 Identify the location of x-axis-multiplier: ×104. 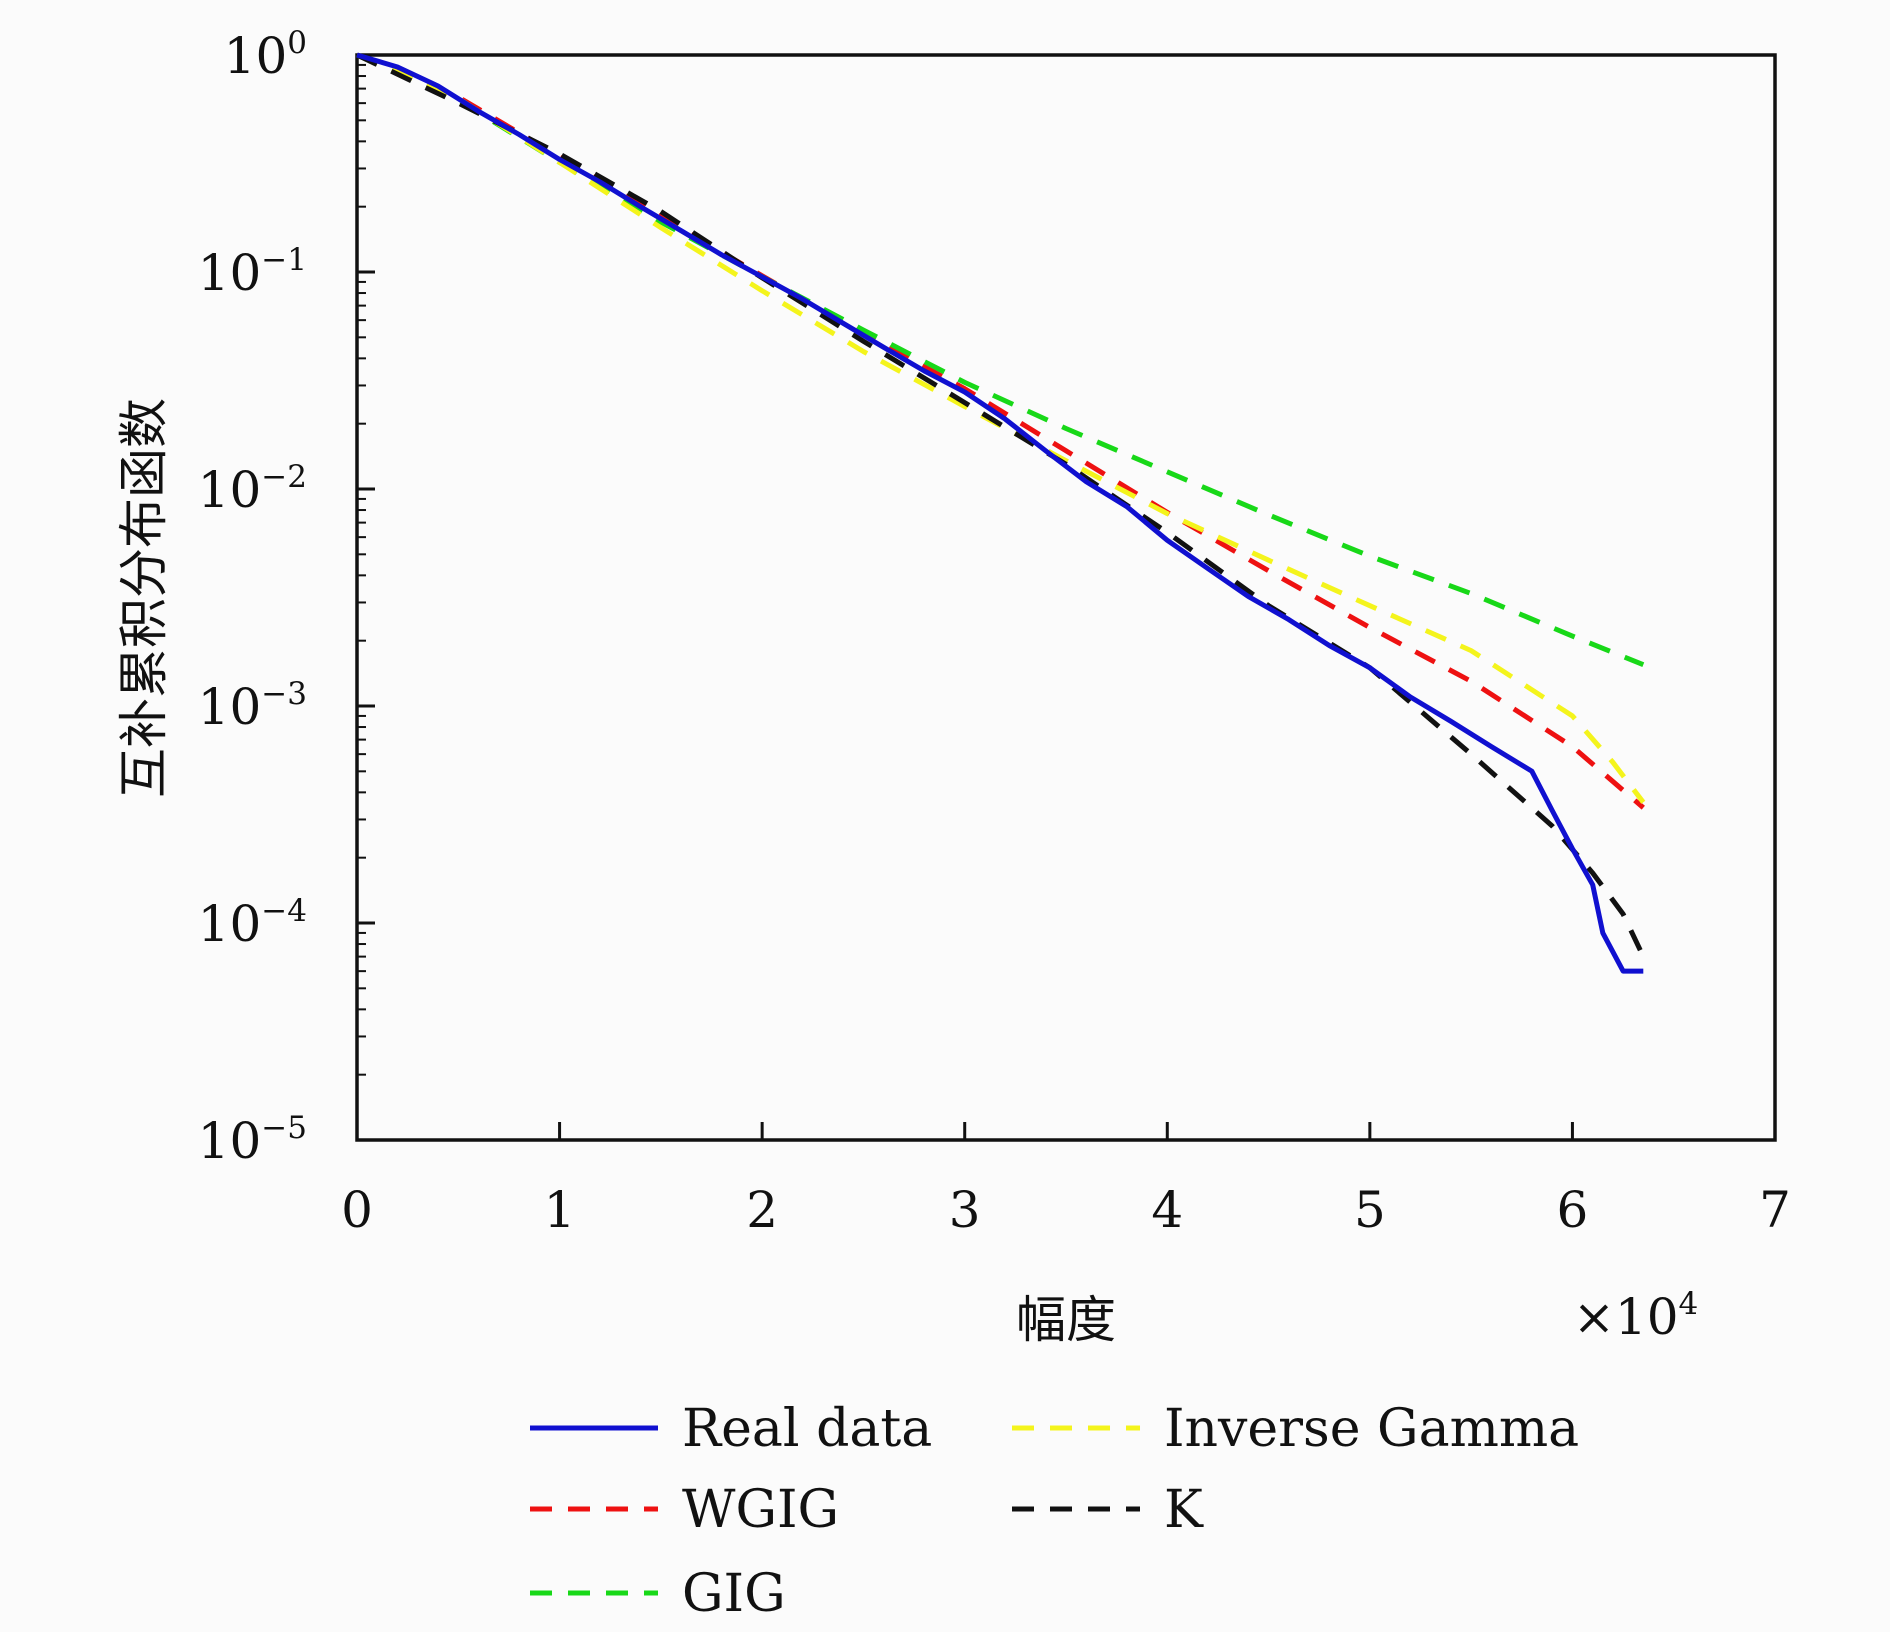
(1635, 1316).